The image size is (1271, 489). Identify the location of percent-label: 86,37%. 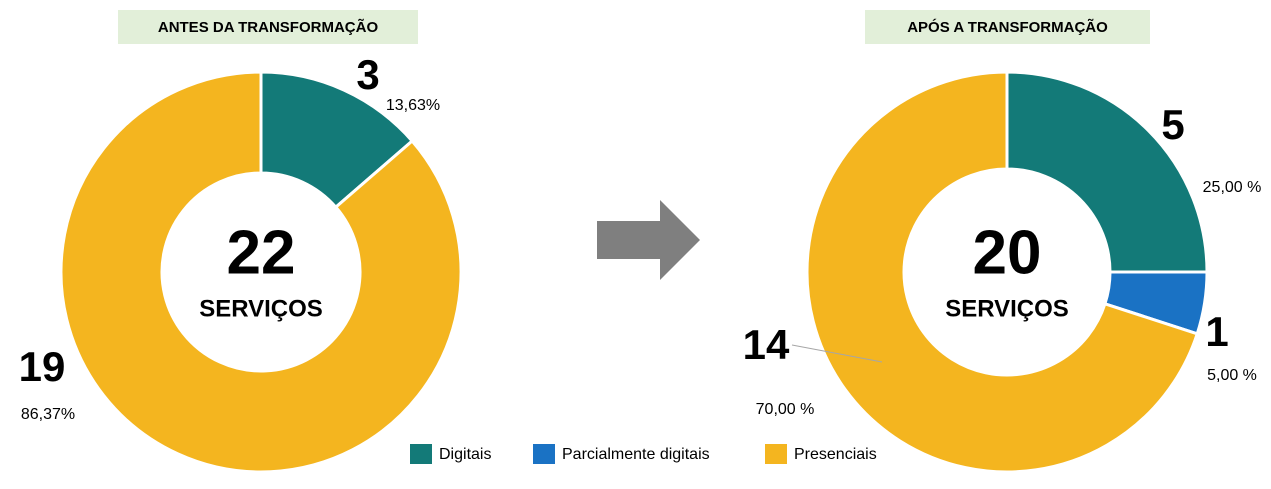
(48, 414).